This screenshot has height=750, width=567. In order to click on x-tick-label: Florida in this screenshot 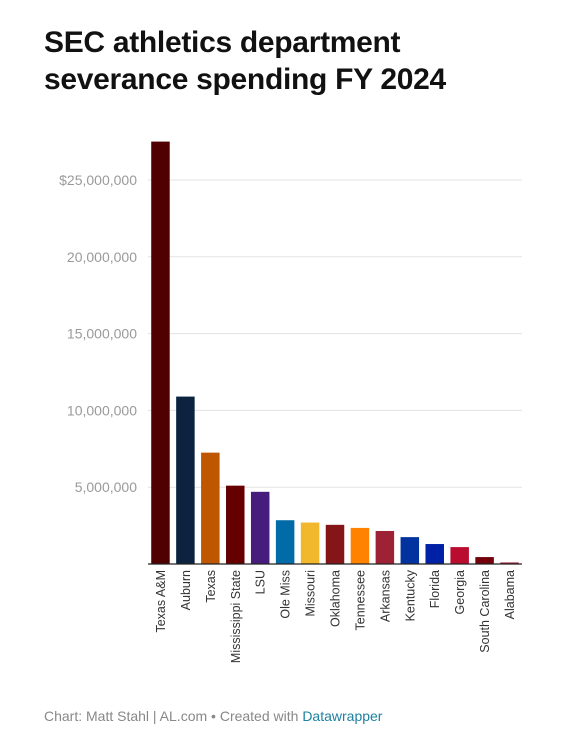, I will do `click(435, 589)`.